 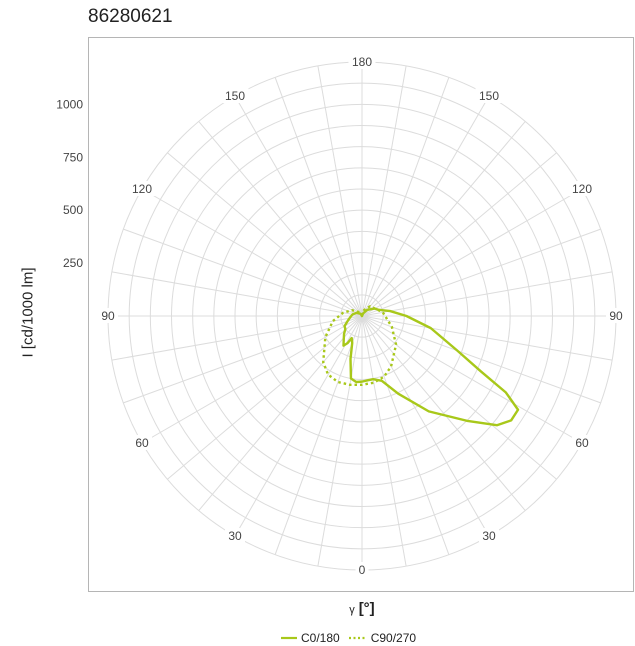 What do you see at coordinates (352, 610) in the screenshot?
I see `x-axis-symbol: γ` at bounding box center [352, 610].